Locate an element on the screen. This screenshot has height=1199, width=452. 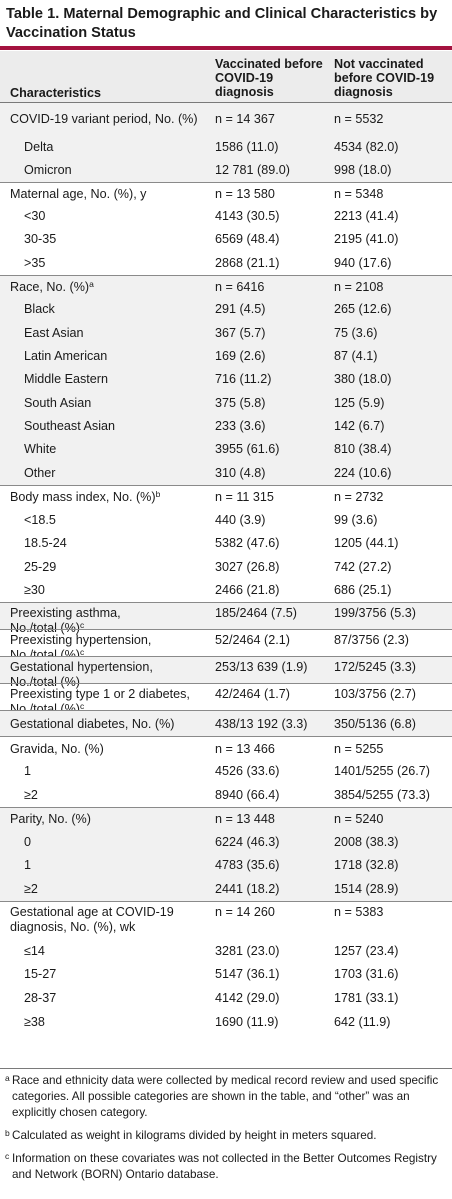
row-label: East Asian is located at coordinates (54, 332).